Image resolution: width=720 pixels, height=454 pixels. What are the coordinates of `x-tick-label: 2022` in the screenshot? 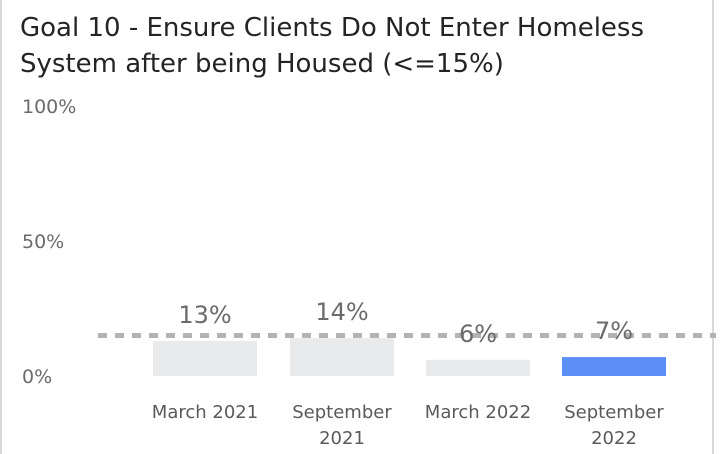 It's located at (614, 438).